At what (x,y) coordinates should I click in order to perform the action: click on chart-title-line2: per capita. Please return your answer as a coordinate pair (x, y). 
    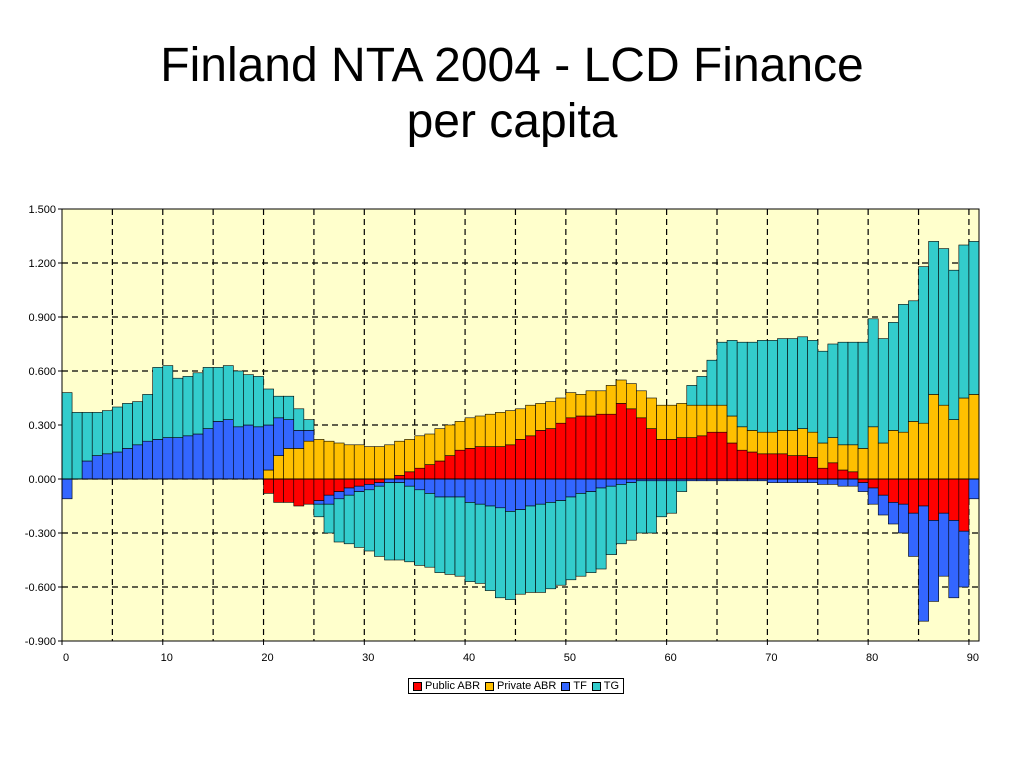
    Looking at the image, I should click on (512, 121).